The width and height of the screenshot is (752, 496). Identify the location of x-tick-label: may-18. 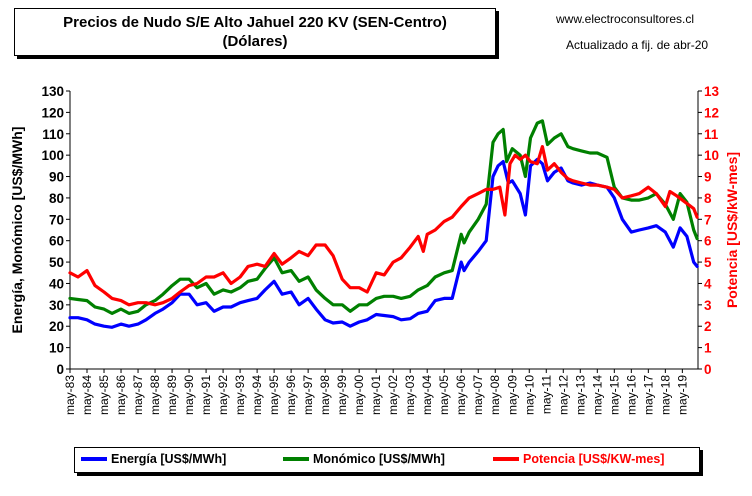
(665, 395).